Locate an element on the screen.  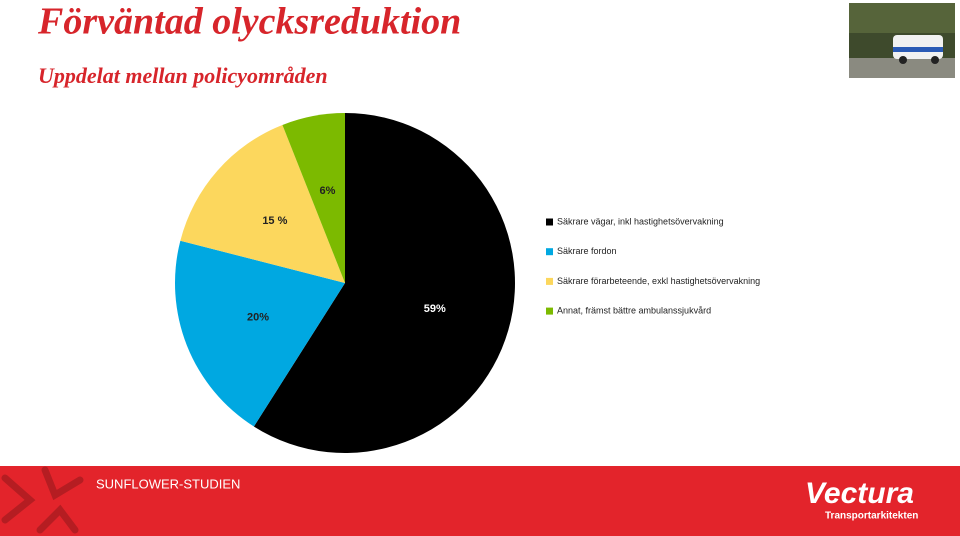
footer-text: SUNFLOWER-STUDIEN is located at coordinates (168, 483).